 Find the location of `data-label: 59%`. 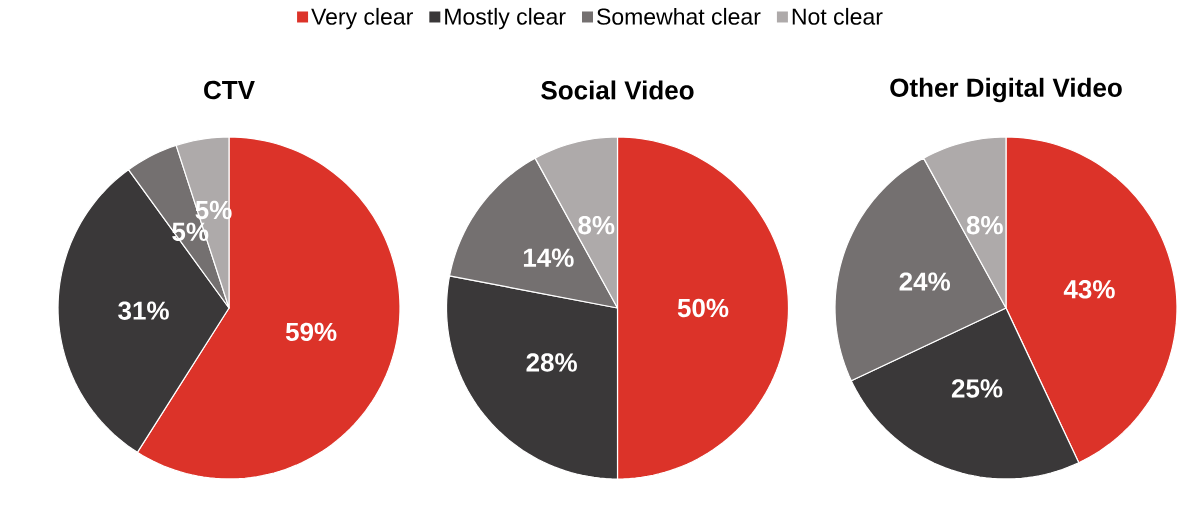

data-label: 59% is located at coordinates (311, 332).